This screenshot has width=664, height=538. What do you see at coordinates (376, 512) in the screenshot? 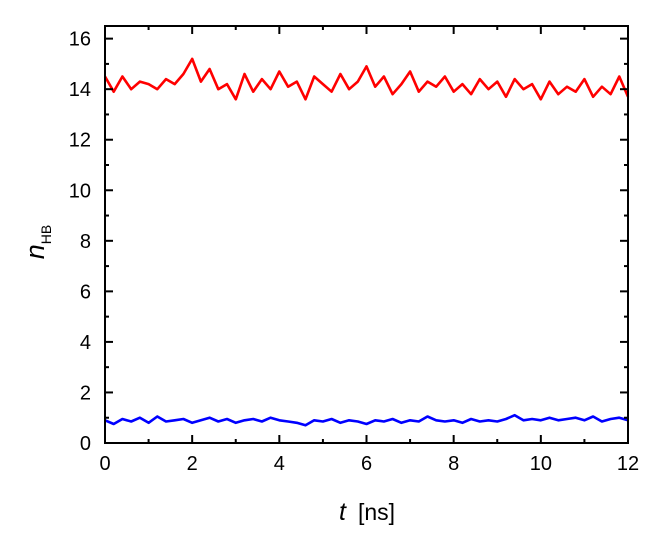
I see `x-axis-unit: [ns]` at bounding box center [376, 512].